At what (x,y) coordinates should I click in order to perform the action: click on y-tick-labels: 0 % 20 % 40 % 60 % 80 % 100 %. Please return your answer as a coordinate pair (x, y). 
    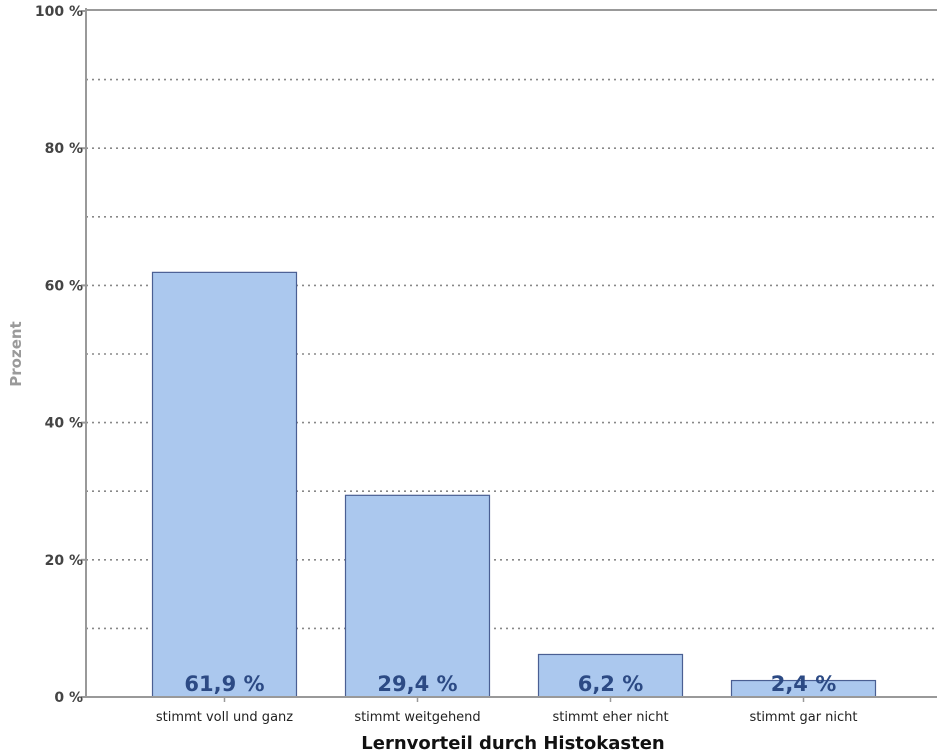
    Looking at the image, I should click on (60, 355).